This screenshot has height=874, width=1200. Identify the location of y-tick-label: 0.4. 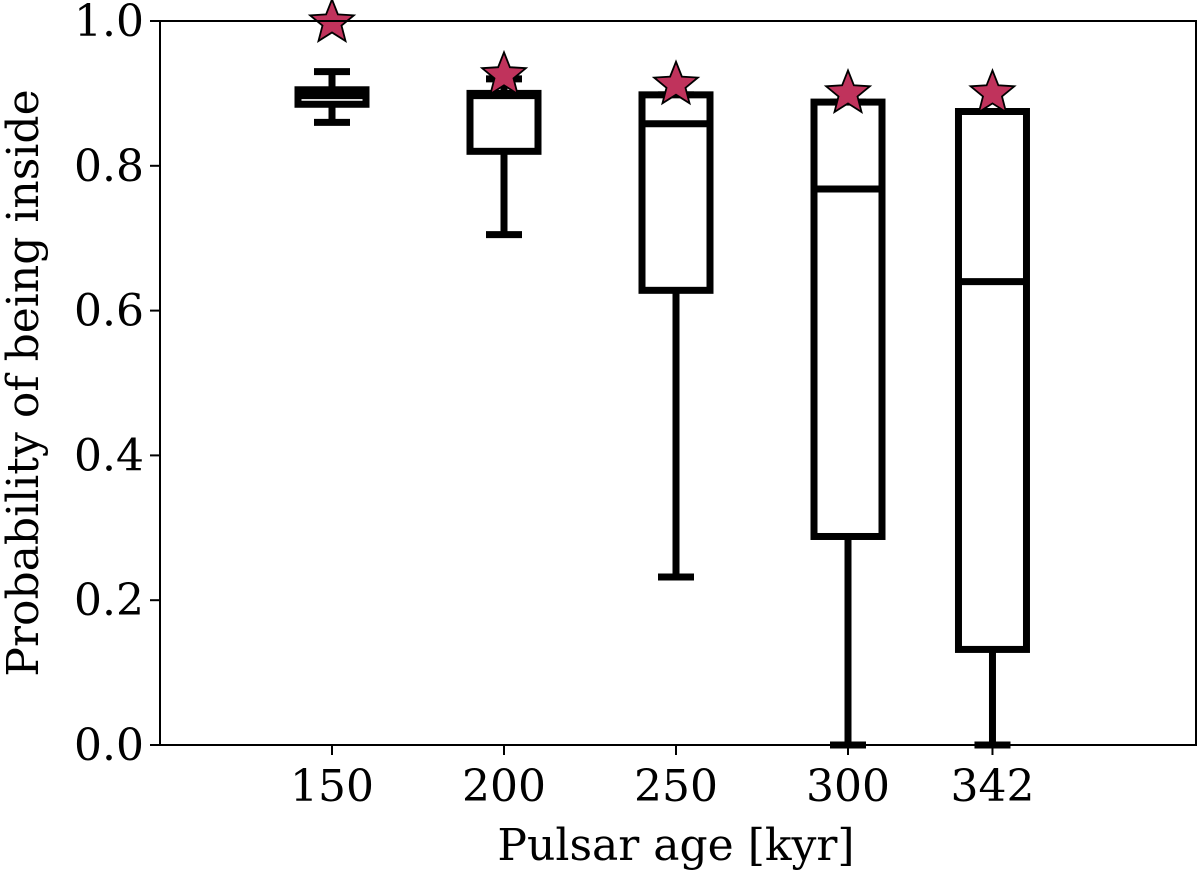
(109, 455).